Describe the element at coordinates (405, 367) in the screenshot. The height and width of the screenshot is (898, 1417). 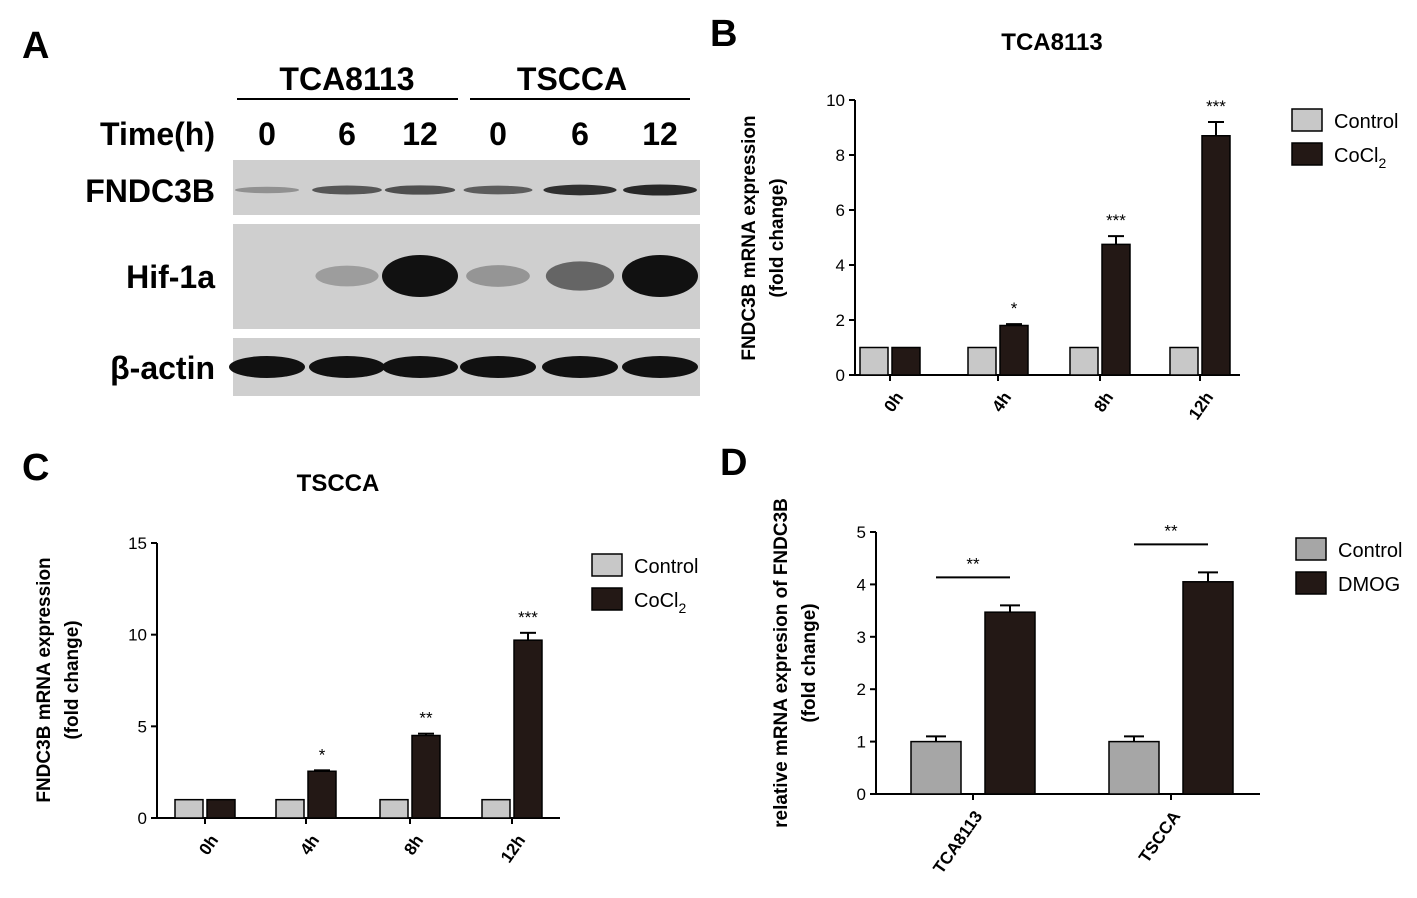
I see `blot-row-actin: β-actin` at that location.